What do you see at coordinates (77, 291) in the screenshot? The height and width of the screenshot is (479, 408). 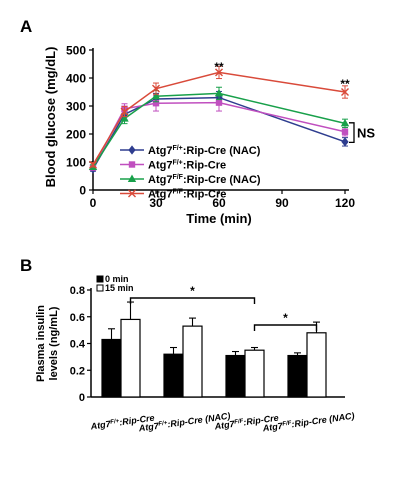 I see `b-y-tick-label: 0.8` at bounding box center [77, 291].